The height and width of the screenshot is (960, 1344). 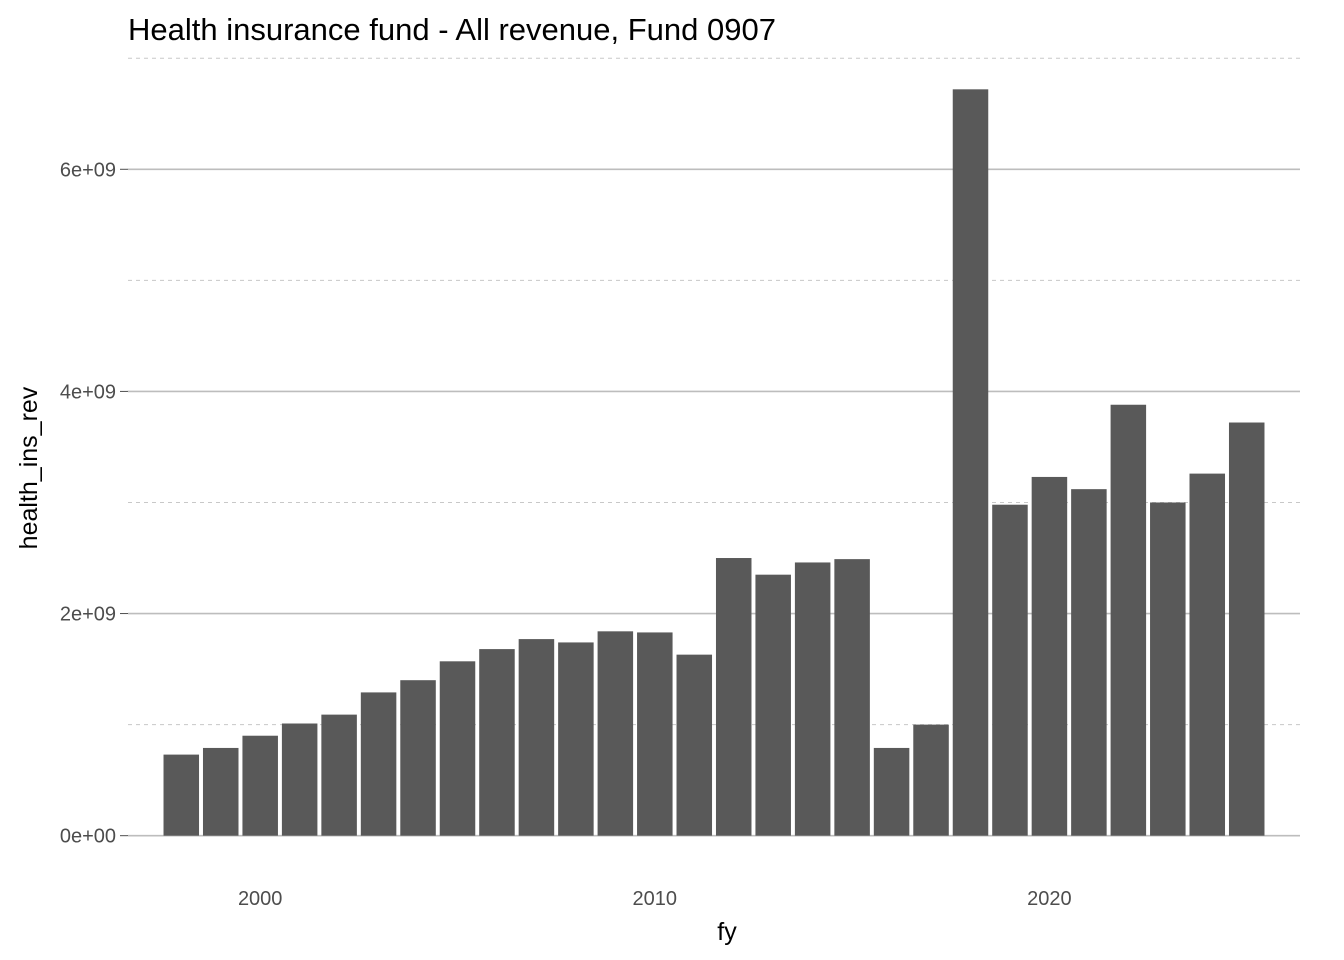 I want to click on y-tick-label-1: 2e+09, so click(x=88, y=615).